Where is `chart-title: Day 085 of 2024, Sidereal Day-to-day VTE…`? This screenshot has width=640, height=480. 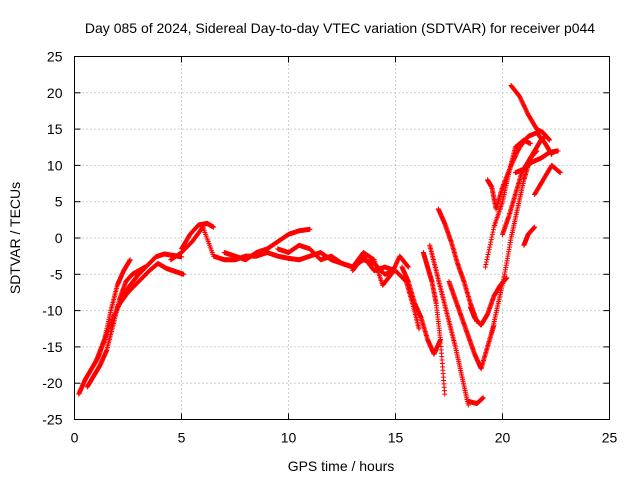
chart-title: Day 085 of 2024, Sidereal Day-to-day VTE… is located at coordinates (340, 28).